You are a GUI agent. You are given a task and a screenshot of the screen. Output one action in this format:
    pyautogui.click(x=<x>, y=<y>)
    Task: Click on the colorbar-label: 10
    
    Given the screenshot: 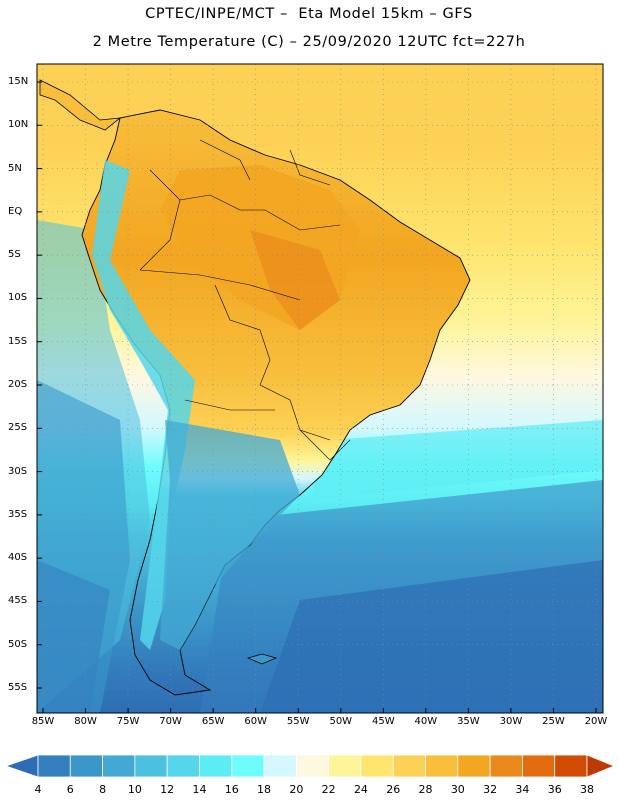 What is the action you would take?
    pyautogui.click(x=134, y=789)
    